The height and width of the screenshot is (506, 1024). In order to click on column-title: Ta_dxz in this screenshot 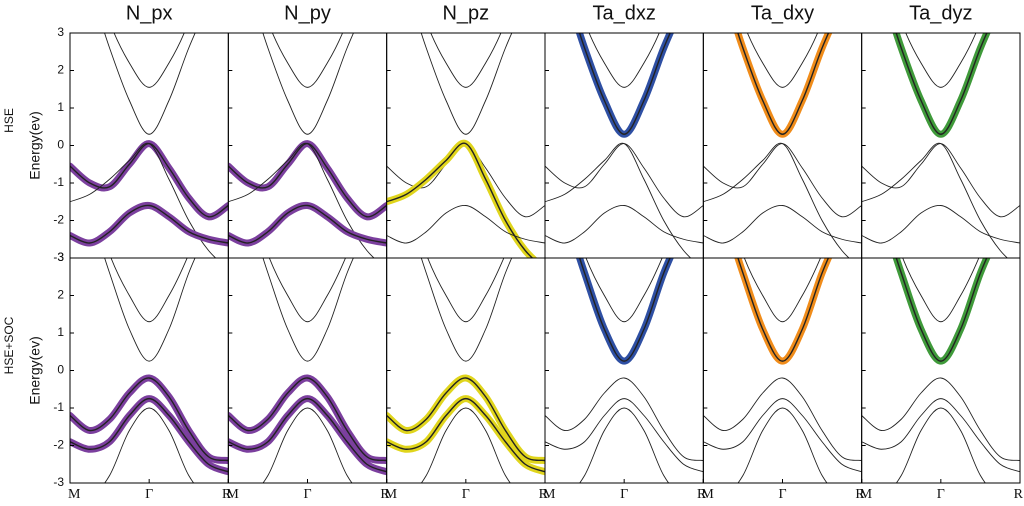, I will do `click(623, 13)`.